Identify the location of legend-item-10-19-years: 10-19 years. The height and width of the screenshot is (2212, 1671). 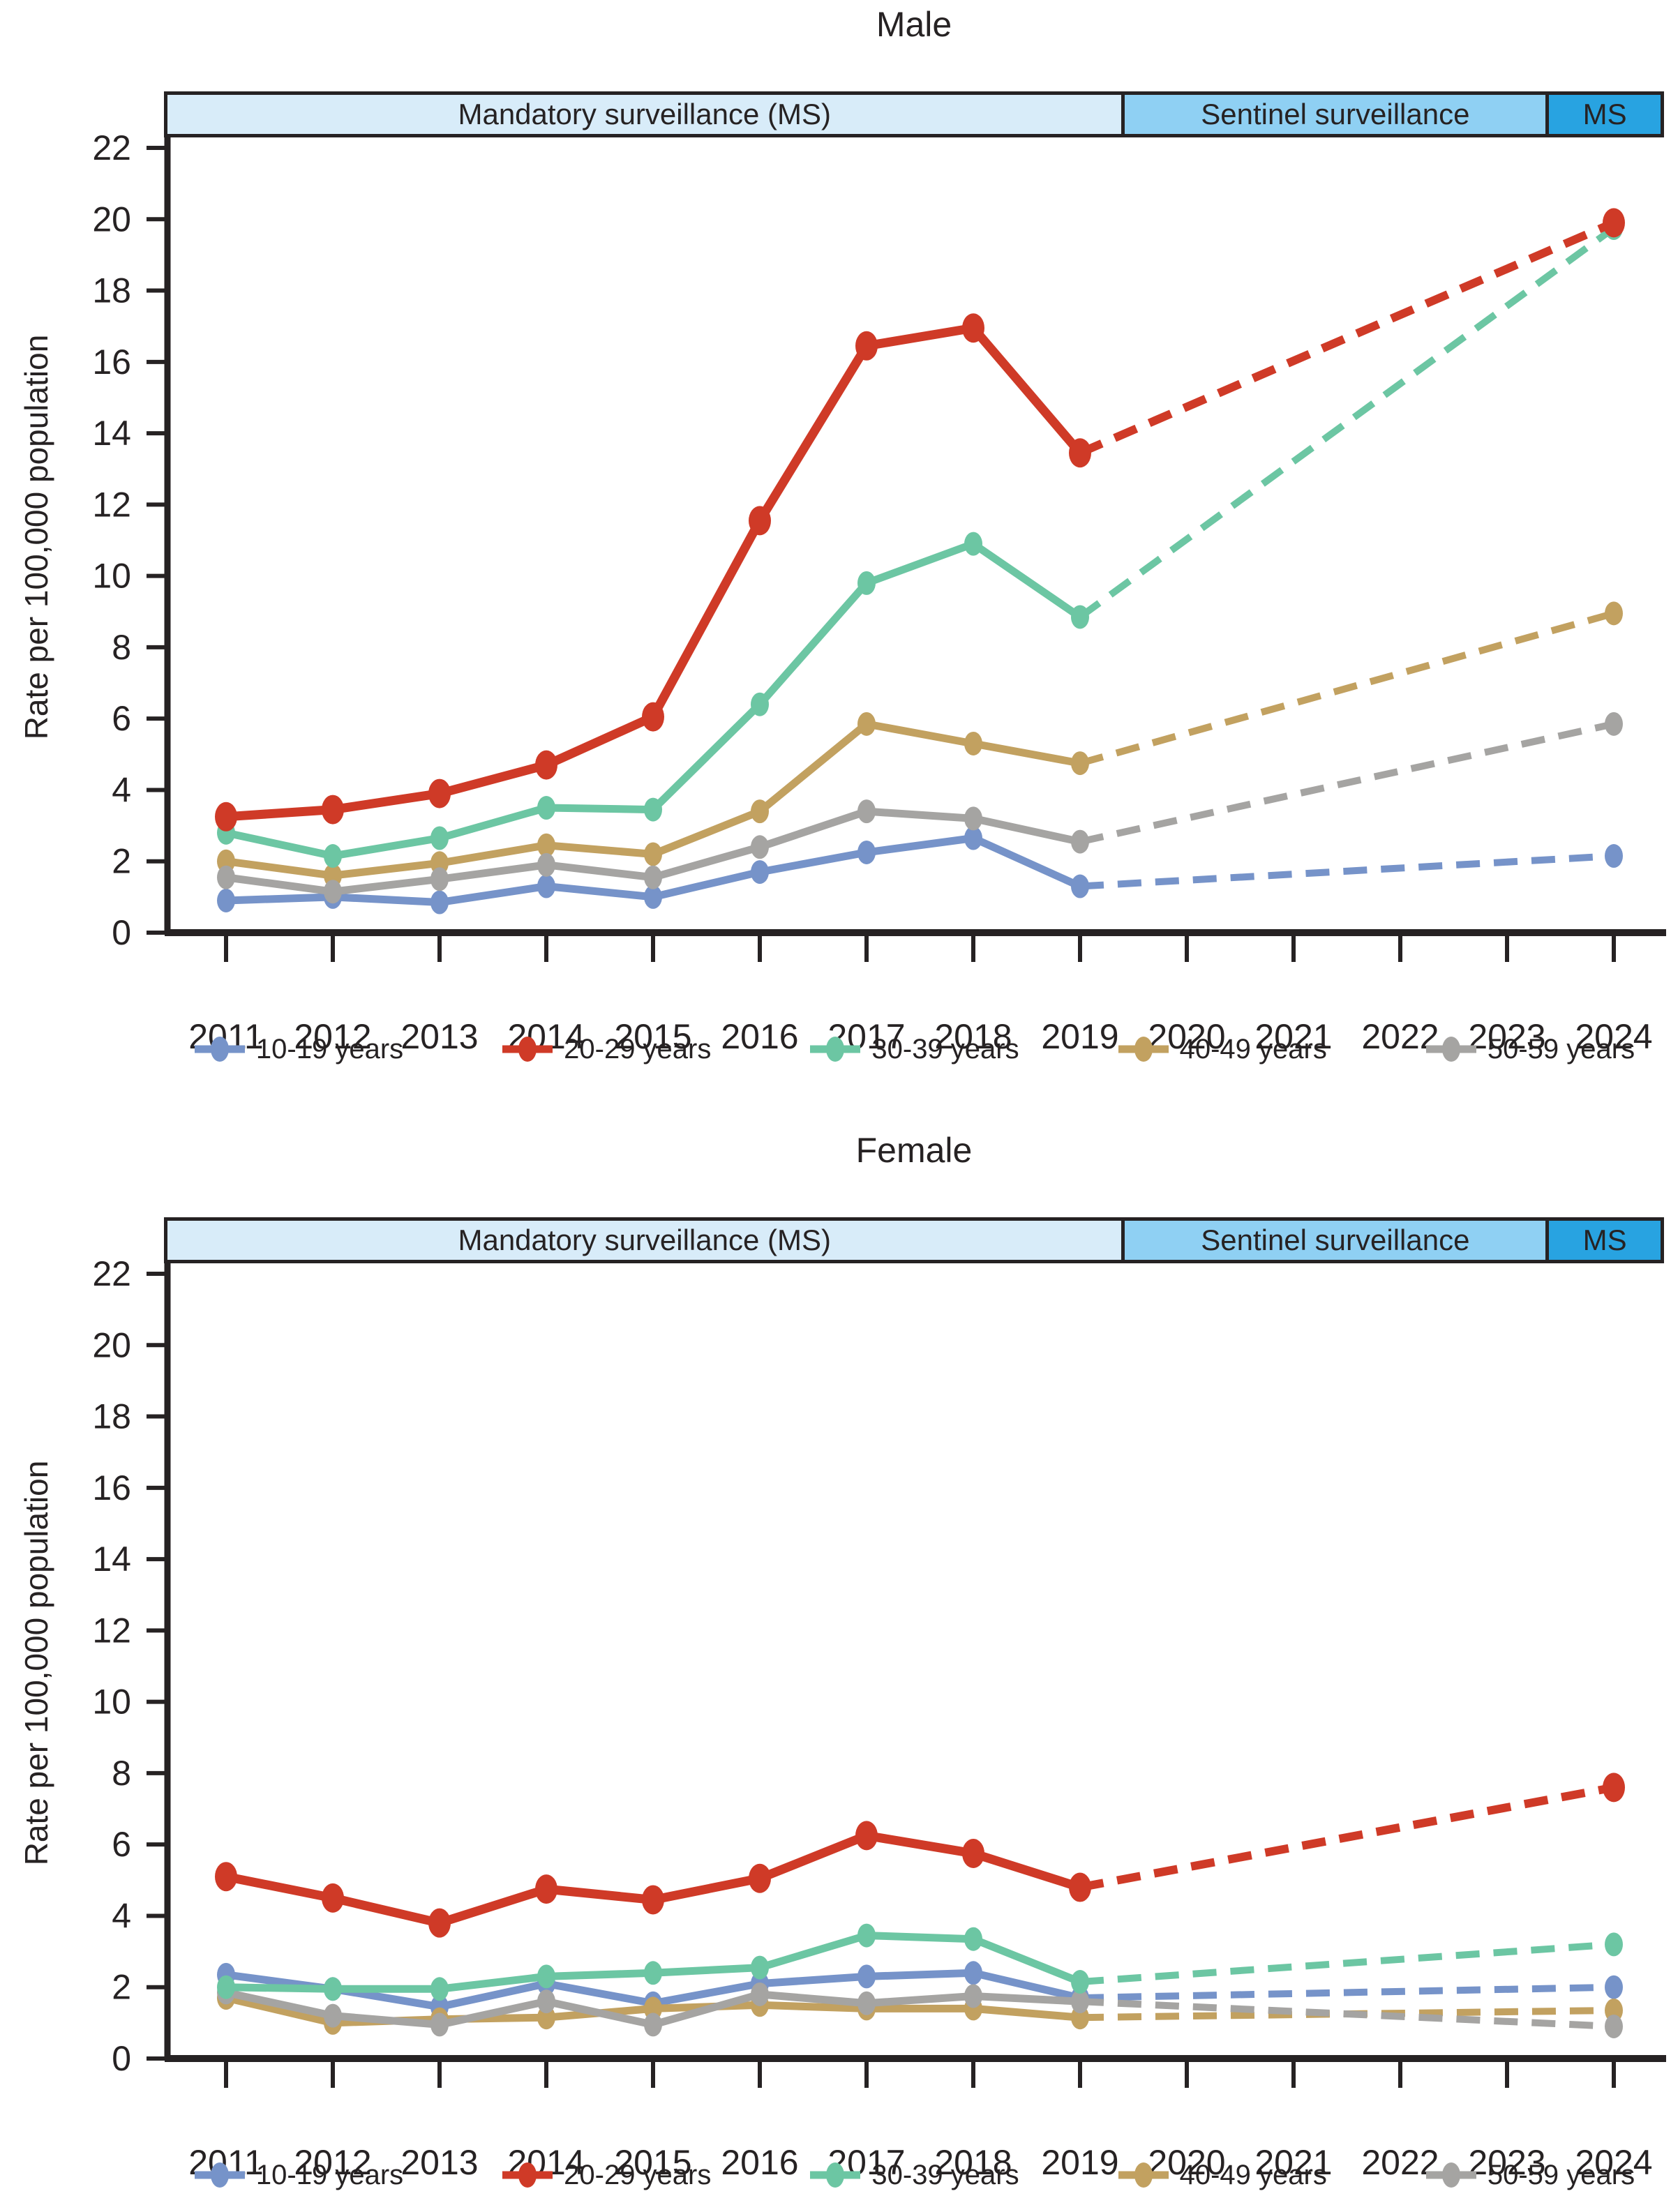
(298, 1049).